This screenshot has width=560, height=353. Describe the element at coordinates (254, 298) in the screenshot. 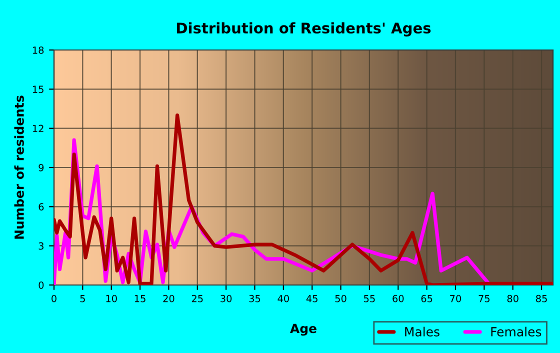

I see `x-tick-label: 35` at that location.